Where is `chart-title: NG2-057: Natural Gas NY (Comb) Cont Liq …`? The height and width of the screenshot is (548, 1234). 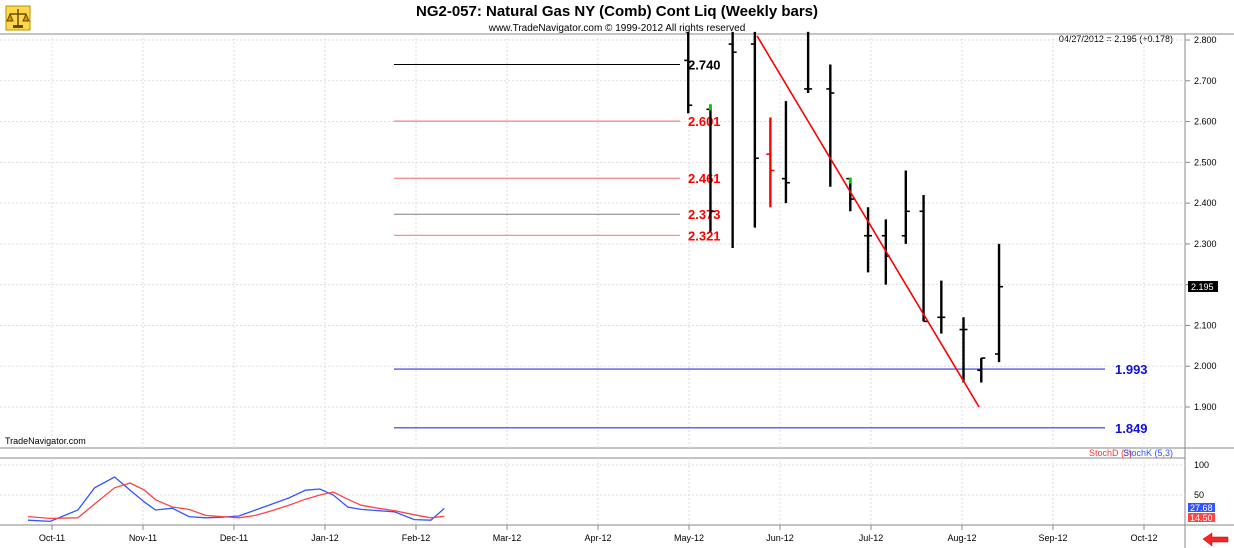
chart-title: NG2-057: Natural Gas NY (Comb) Cont Liq … is located at coordinates (617, 11).